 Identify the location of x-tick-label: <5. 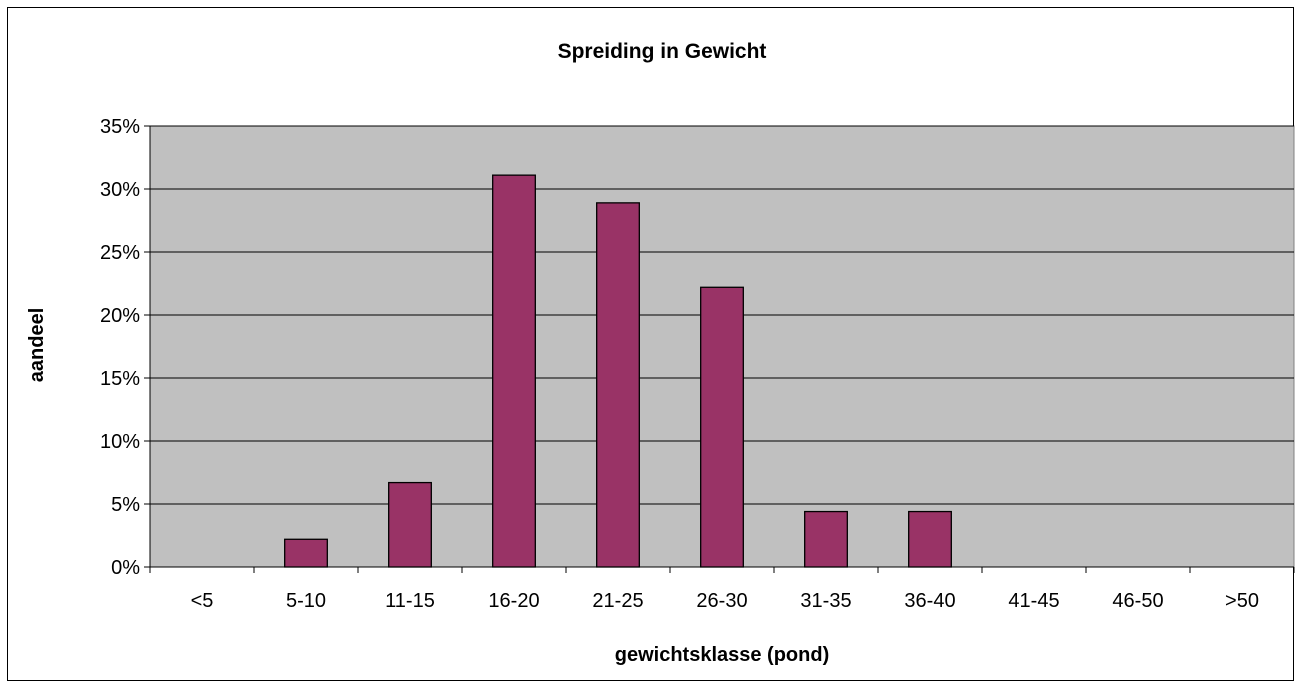
(202, 601).